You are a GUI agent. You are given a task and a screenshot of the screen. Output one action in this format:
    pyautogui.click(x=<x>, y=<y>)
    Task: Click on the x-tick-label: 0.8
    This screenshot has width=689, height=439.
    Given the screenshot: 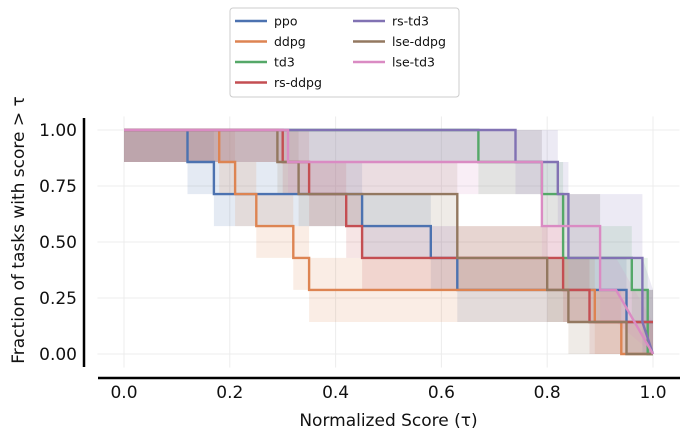 What is the action you would take?
    pyautogui.click(x=547, y=393)
    